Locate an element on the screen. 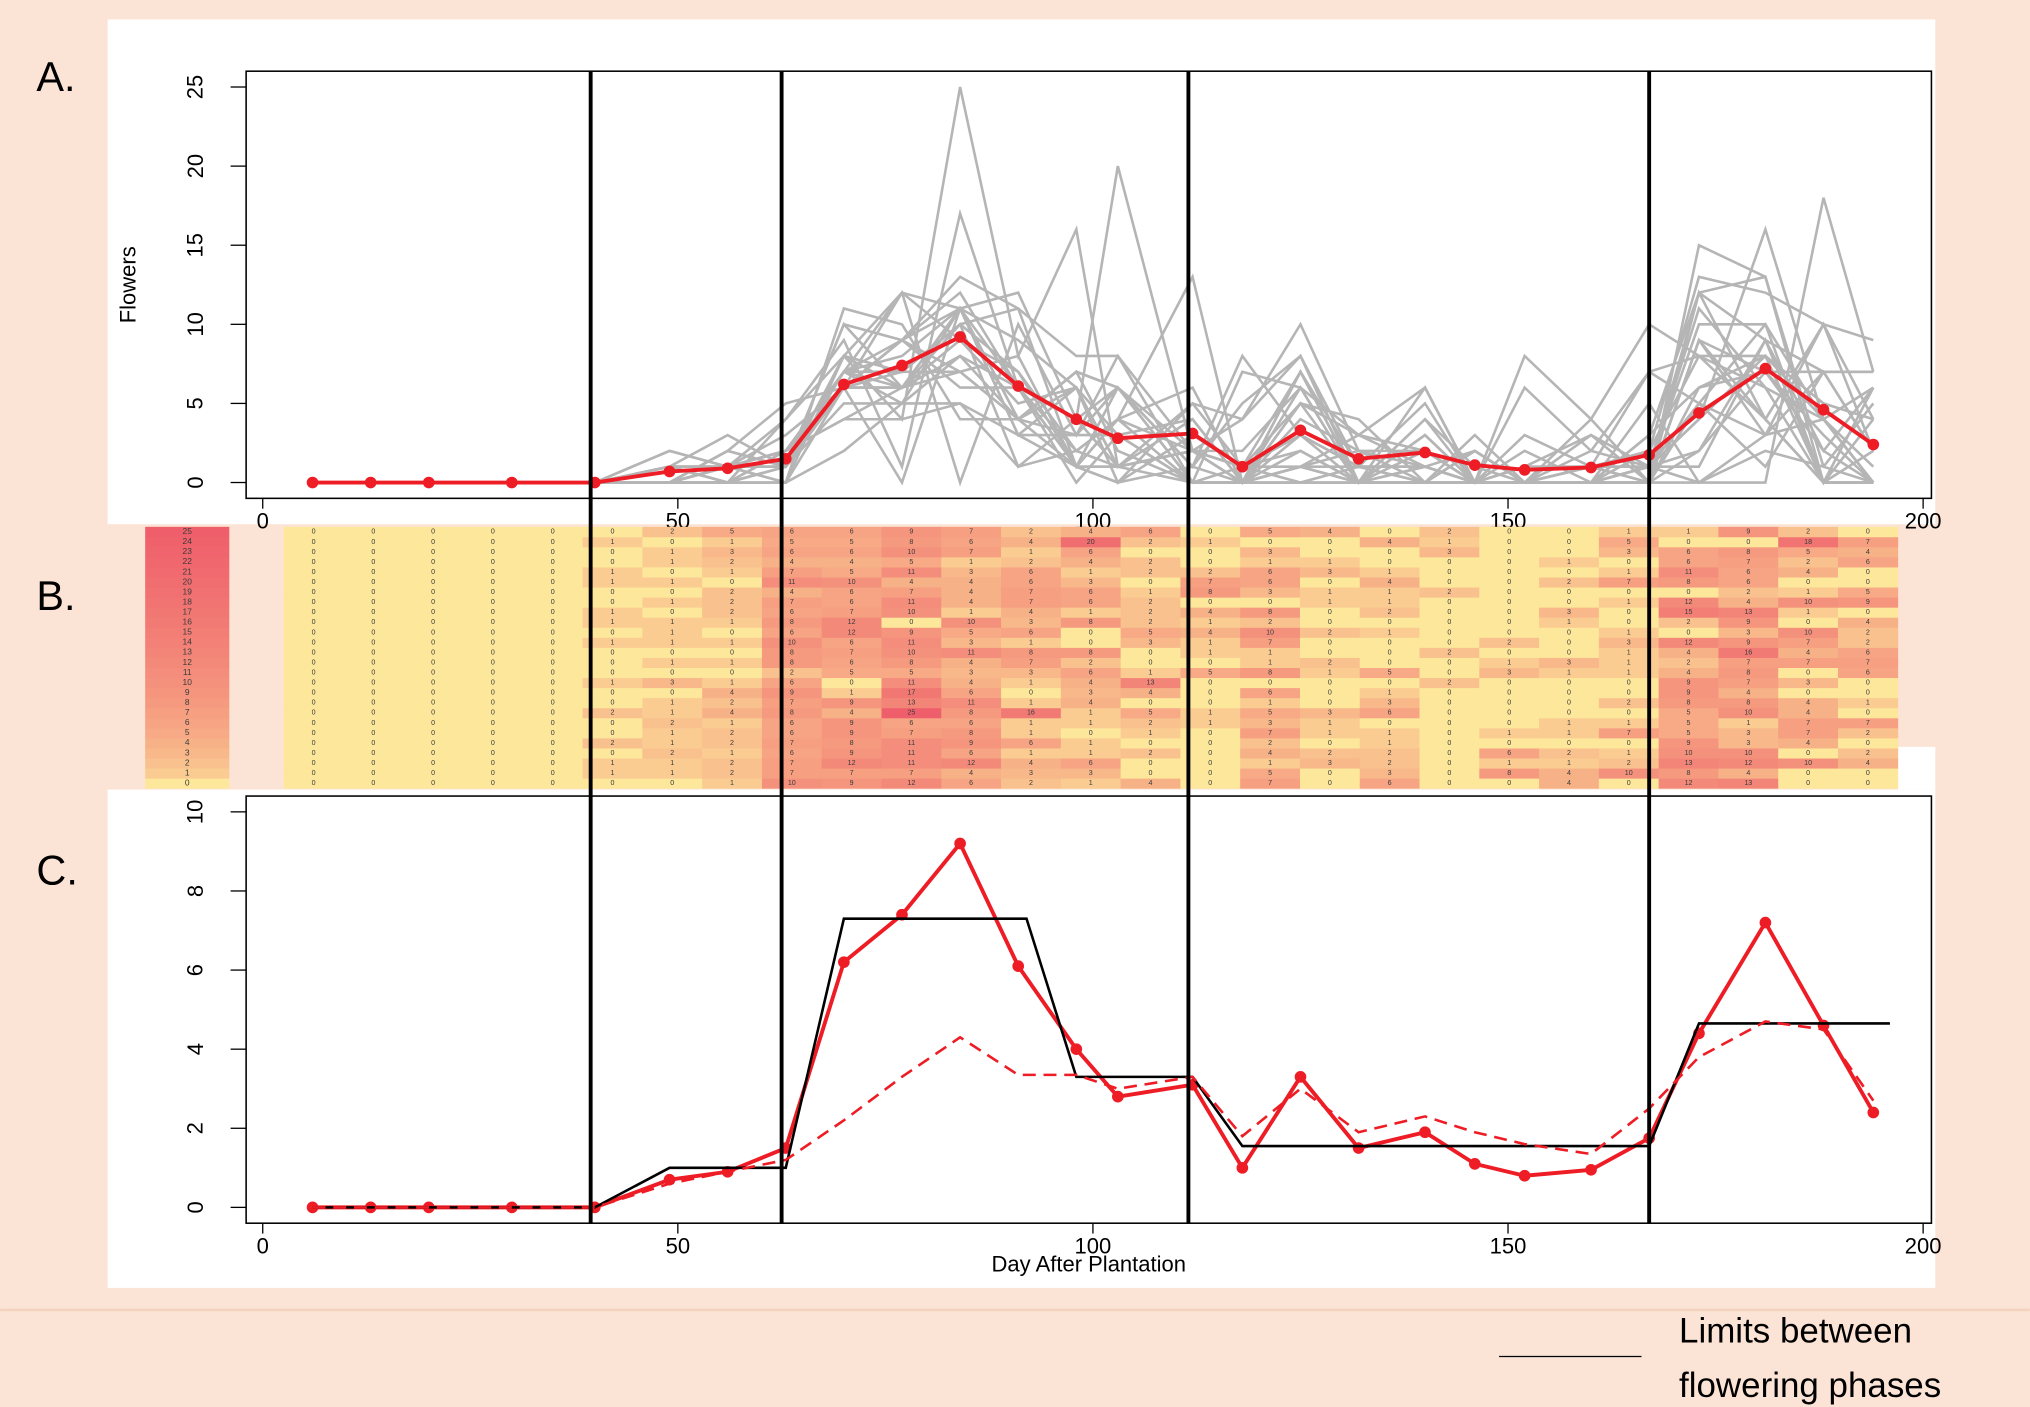 The height and width of the screenshot is (1407, 2030). heat-value: 10 is located at coordinates (1689, 753).